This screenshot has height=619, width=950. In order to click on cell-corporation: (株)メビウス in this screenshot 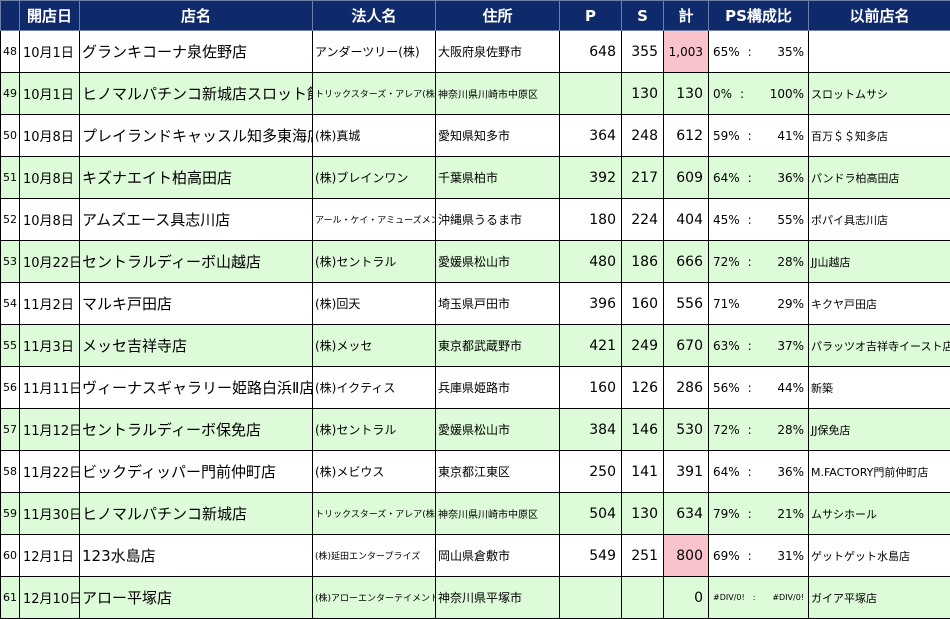, I will do `click(374, 471)`.